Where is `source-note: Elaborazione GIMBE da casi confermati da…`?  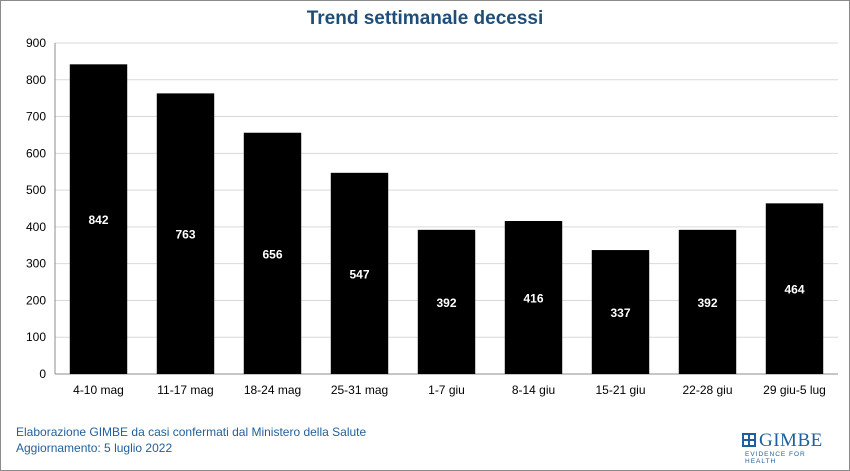
source-note: Elaborazione GIMBE da casi confermati da… is located at coordinates (191, 432).